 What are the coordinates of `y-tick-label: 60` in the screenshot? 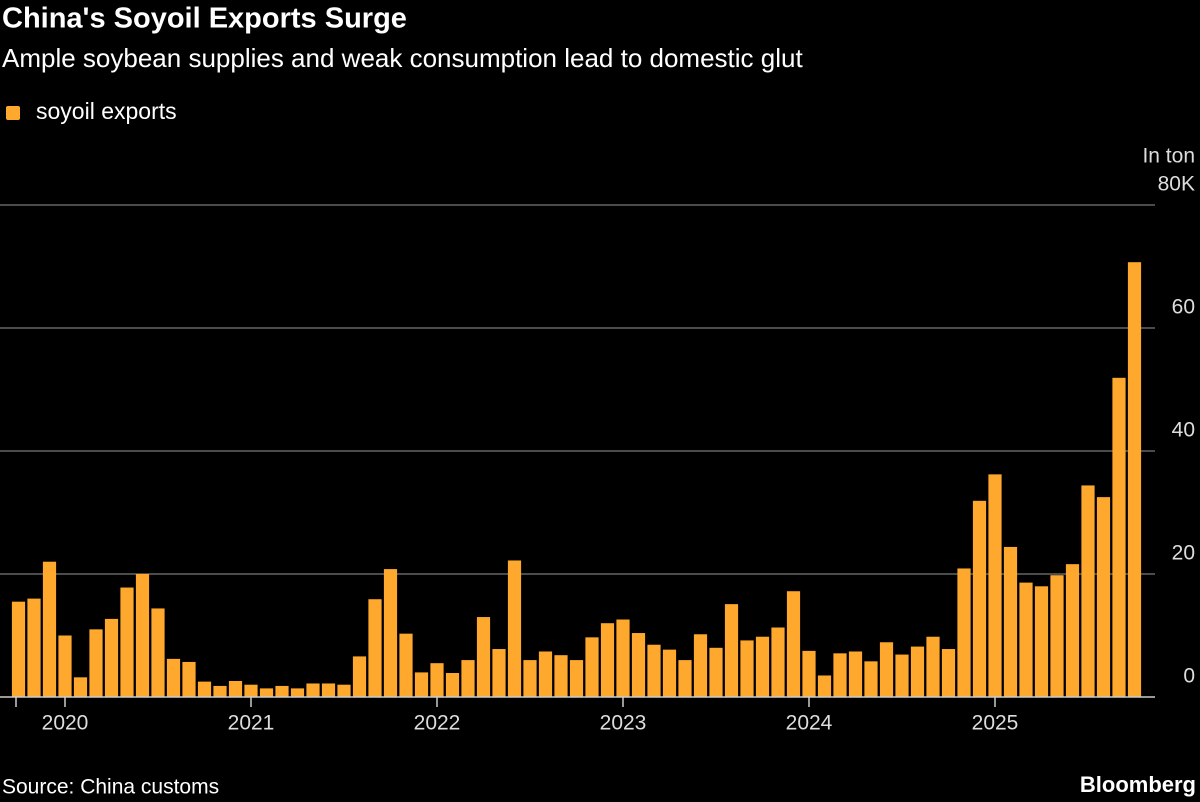 It's located at (1183, 307).